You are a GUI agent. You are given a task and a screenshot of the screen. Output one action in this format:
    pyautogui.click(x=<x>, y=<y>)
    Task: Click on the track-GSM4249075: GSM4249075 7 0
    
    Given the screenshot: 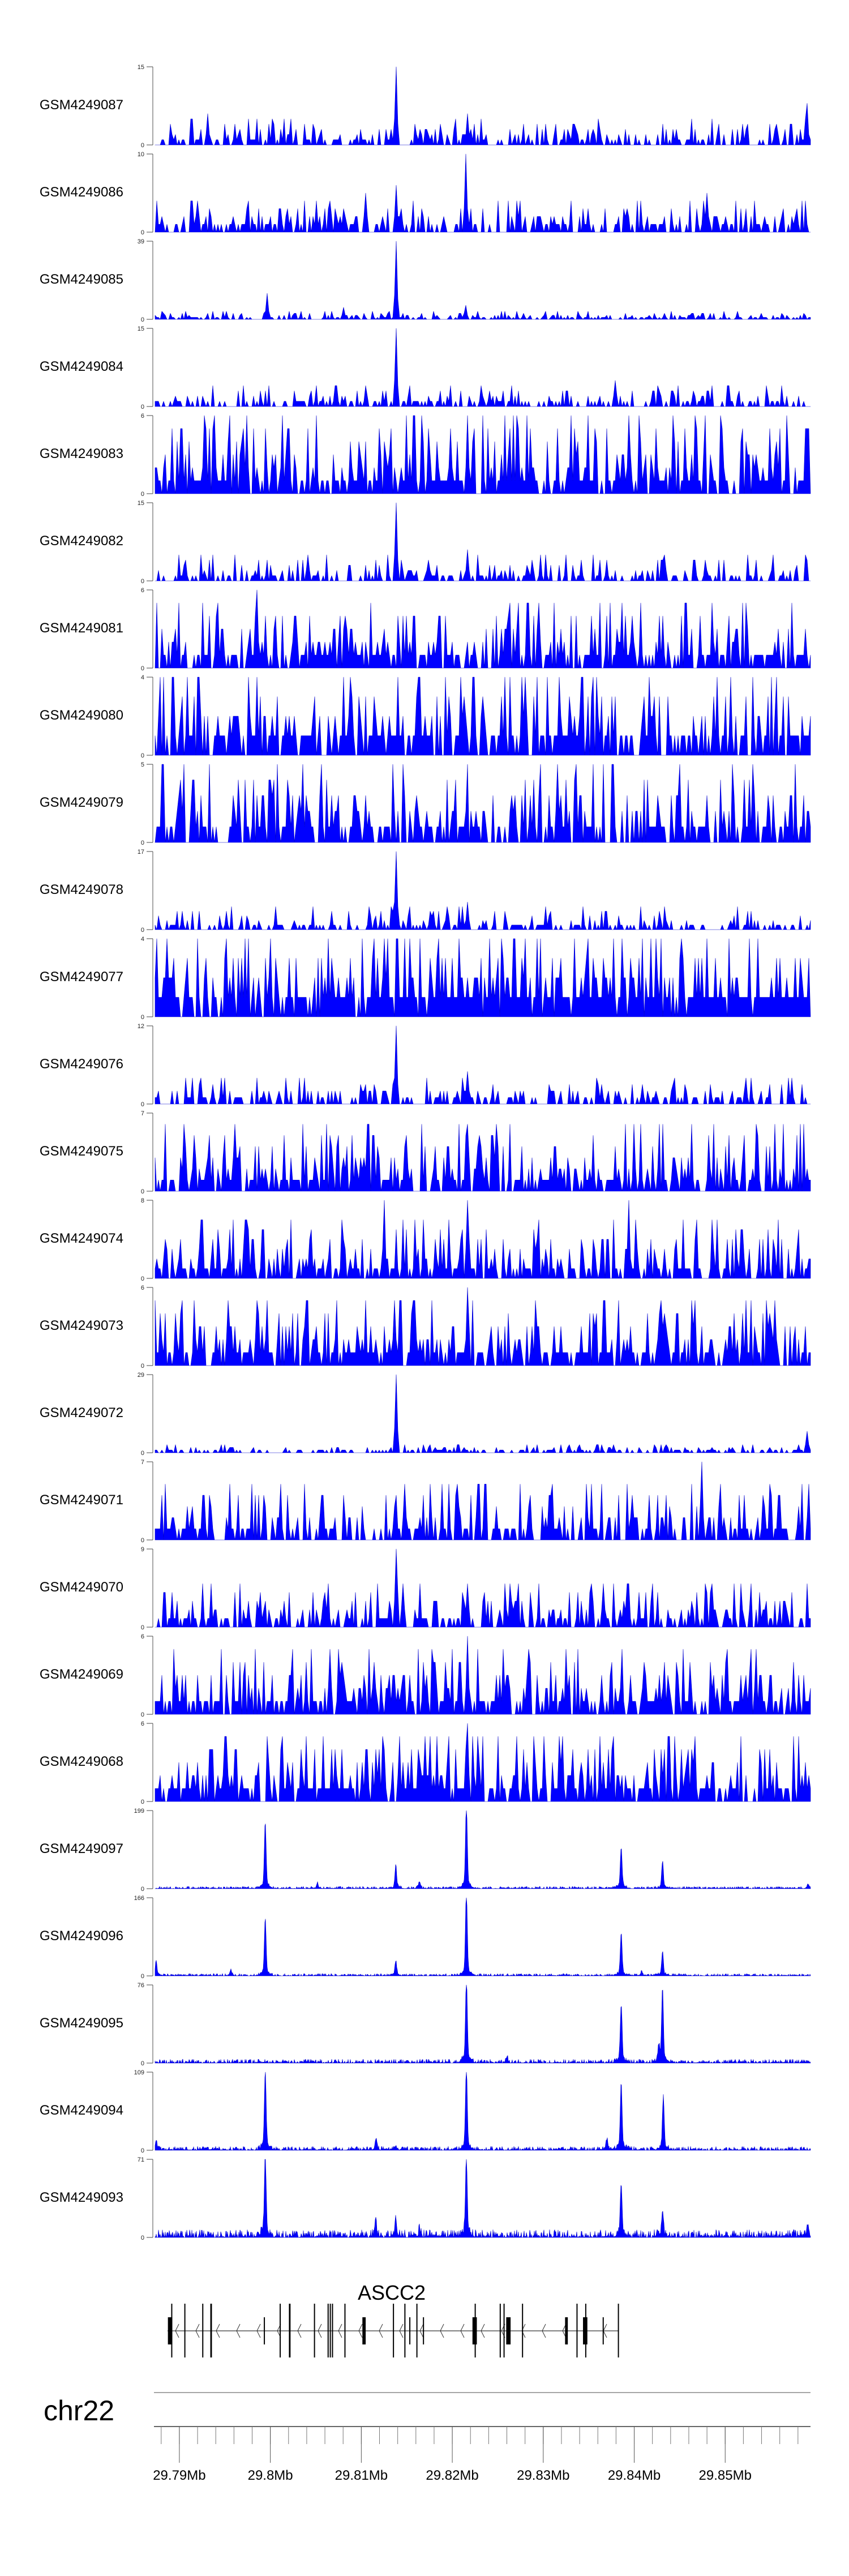 What is the action you would take?
    pyautogui.click(x=425, y=1152)
    